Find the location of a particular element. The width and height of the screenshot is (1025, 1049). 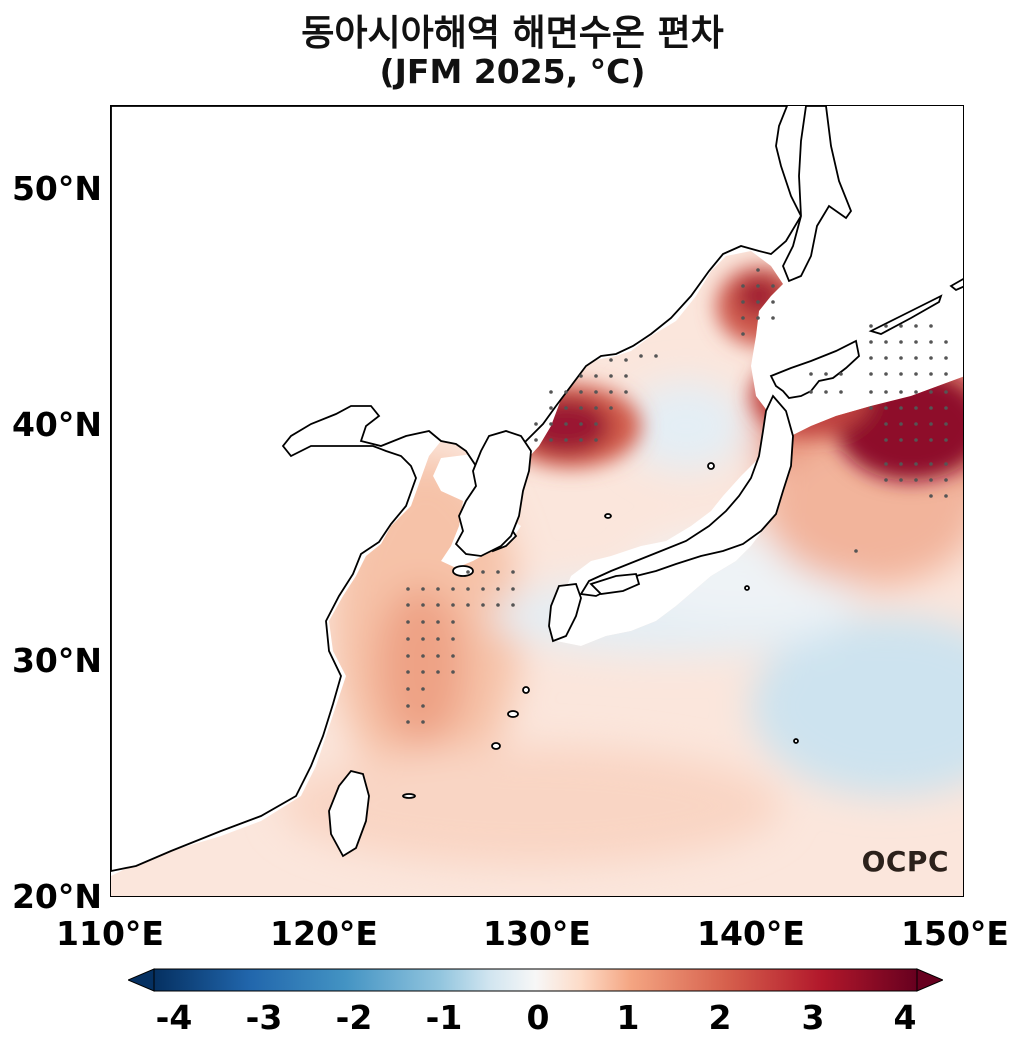

colorbar is located at coordinates (535, 980).